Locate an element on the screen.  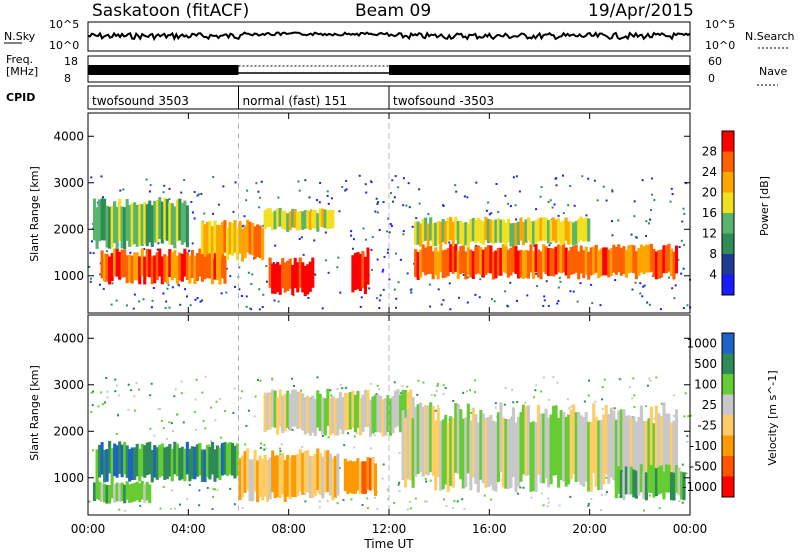
nave-y-lo: 0 is located at coordinates (711, 78).